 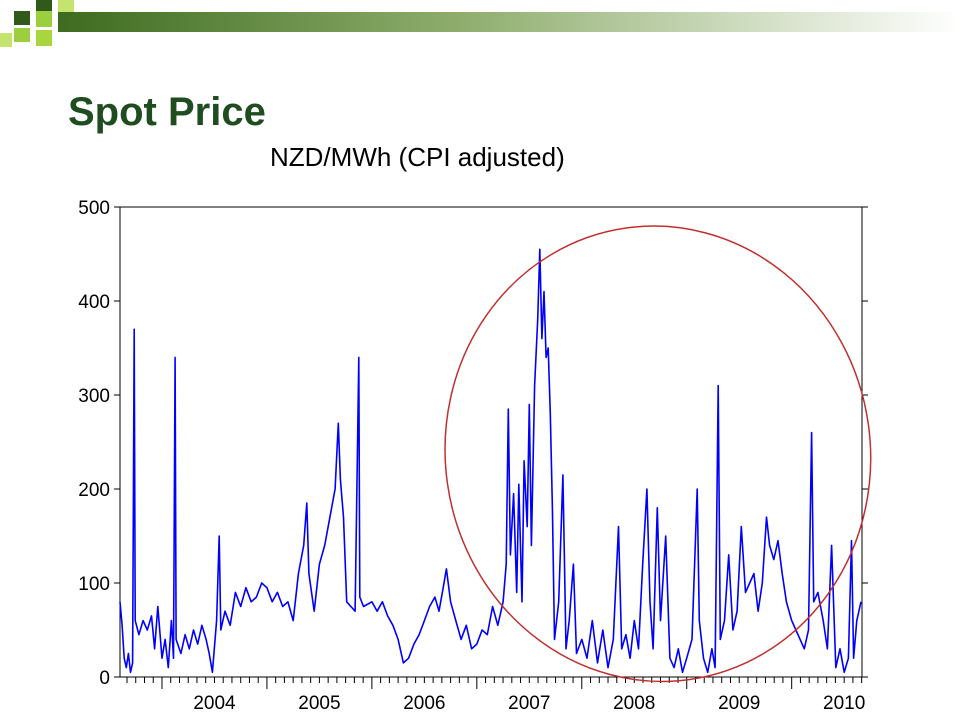 I want to click on x-tick-label: 2004, so click(x=214, y=703).